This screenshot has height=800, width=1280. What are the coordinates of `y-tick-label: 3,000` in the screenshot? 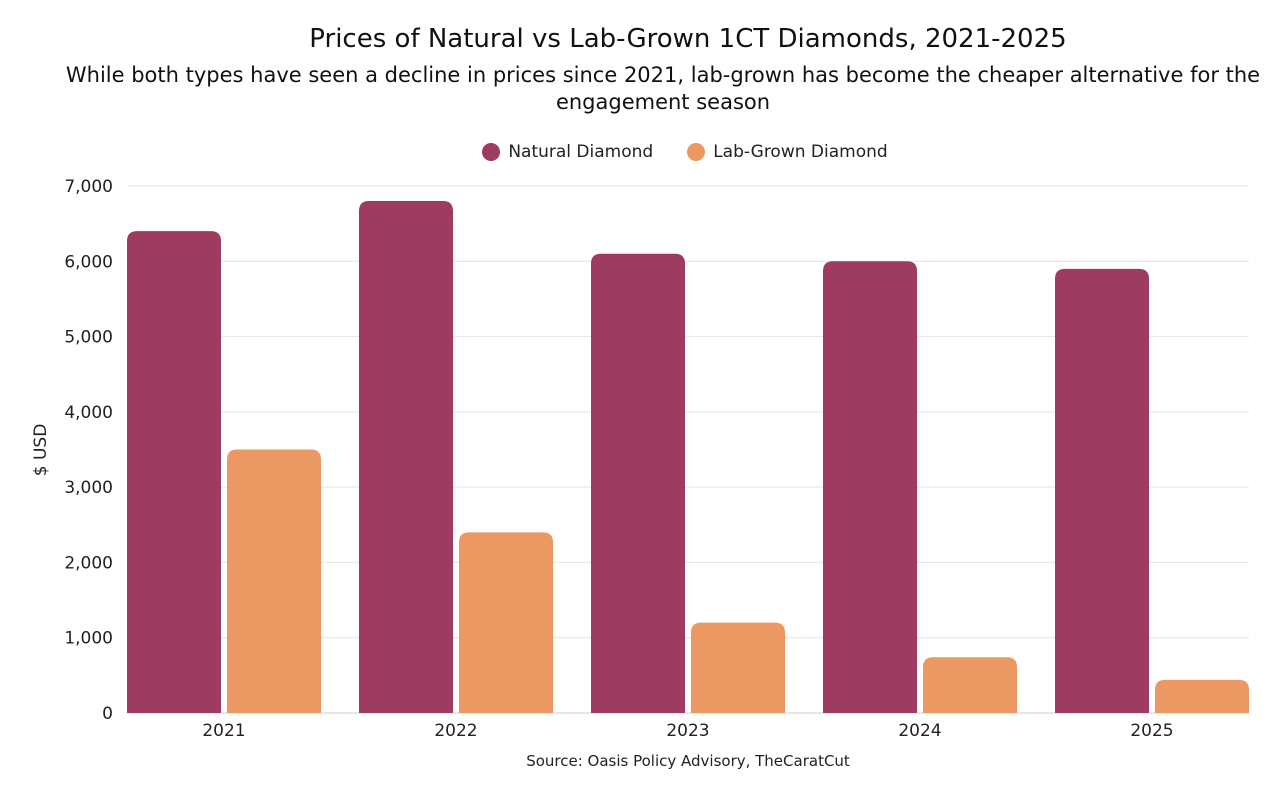 It's located at (88, 488).